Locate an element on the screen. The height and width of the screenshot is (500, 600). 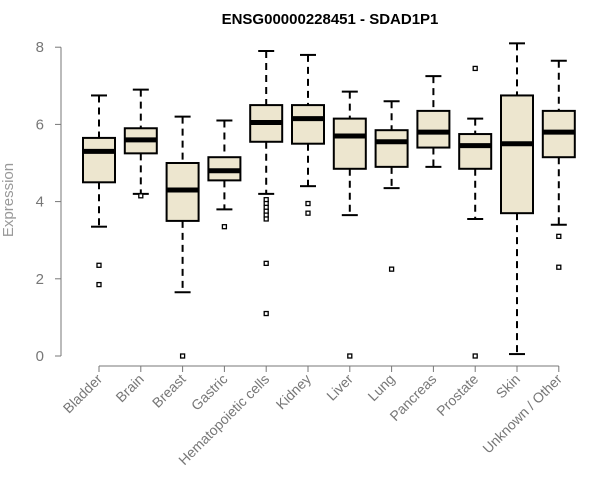
x-tick-label: Prostate is located at coordinates (457, 395).